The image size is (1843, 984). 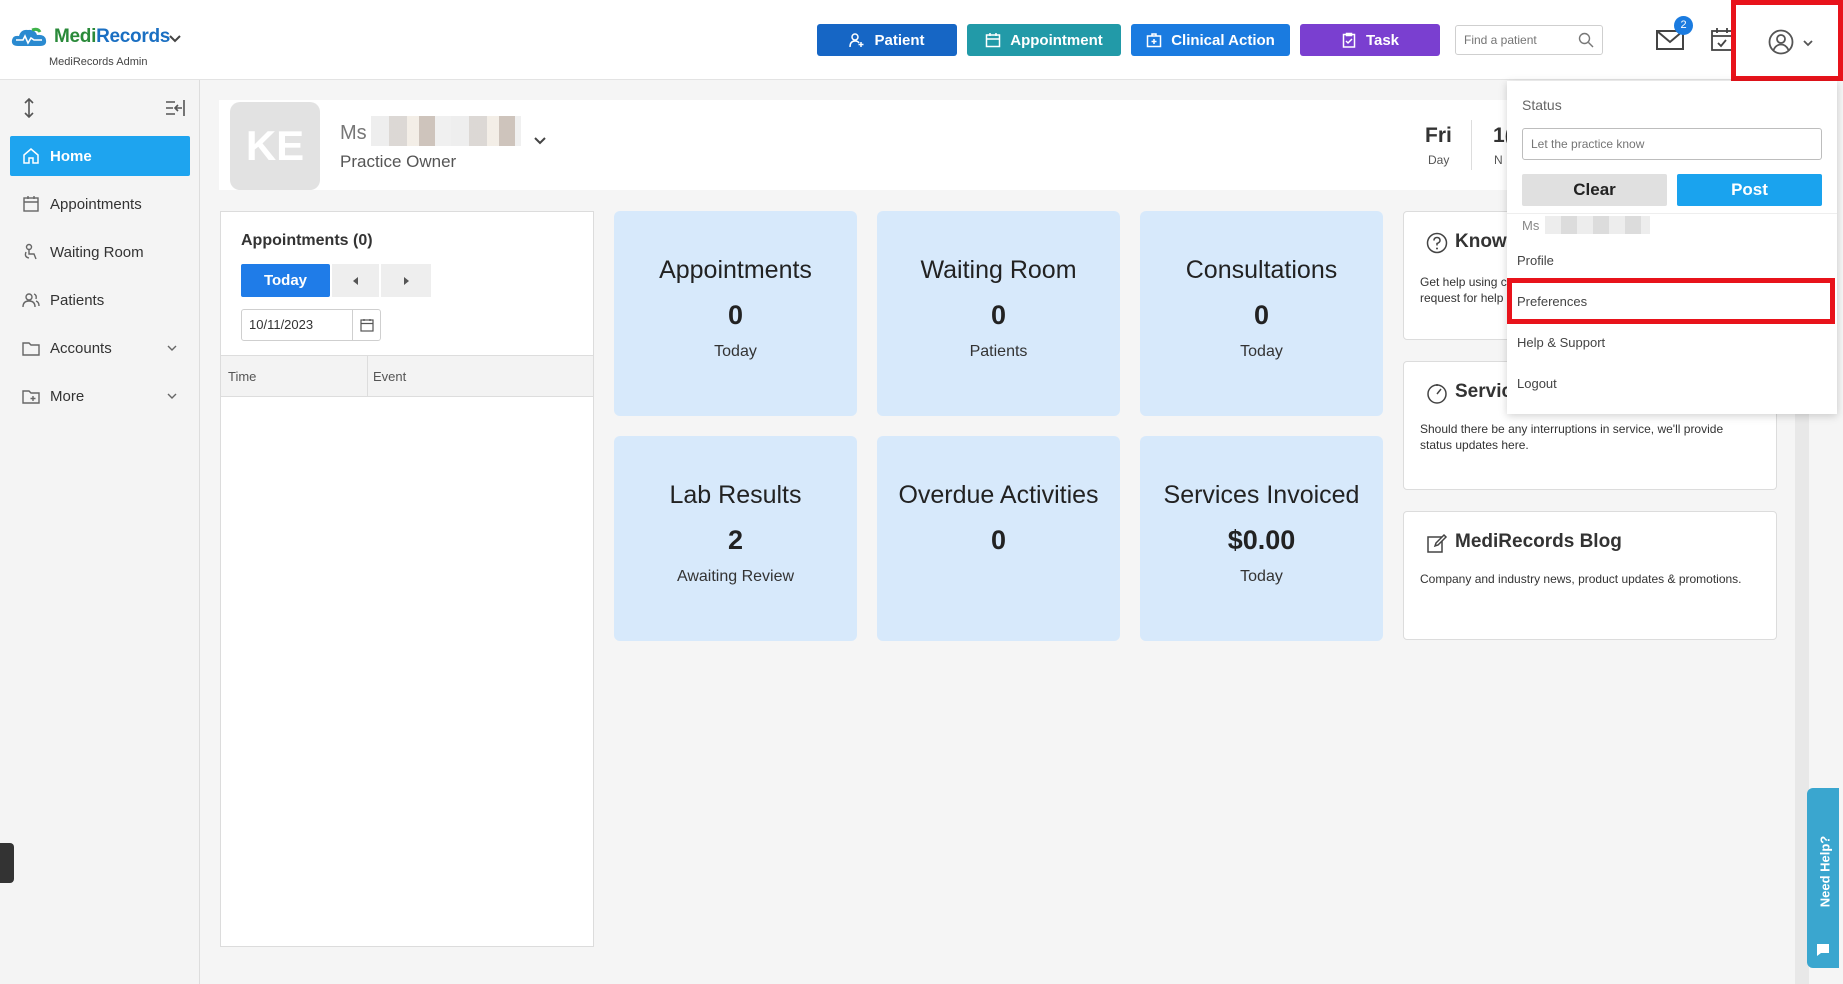 What do you see at coordinates (735, 495) in the screenshot?
I see `tile-title: Lab Results` at bounding box center [735, 495].